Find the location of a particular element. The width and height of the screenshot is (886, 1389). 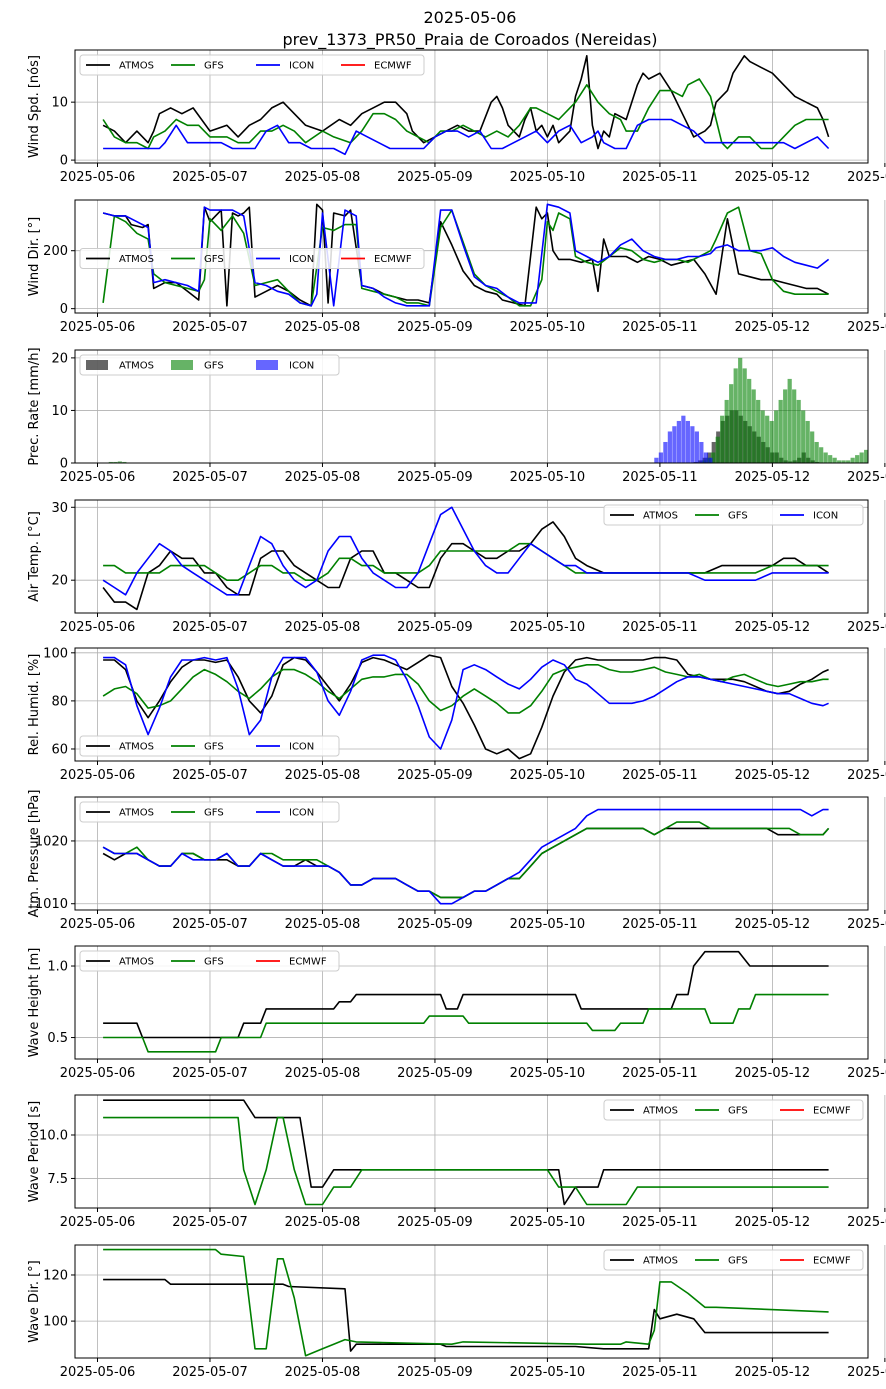

legend-label-ecmwf: ECMWF is located at coordinates (308, 962).